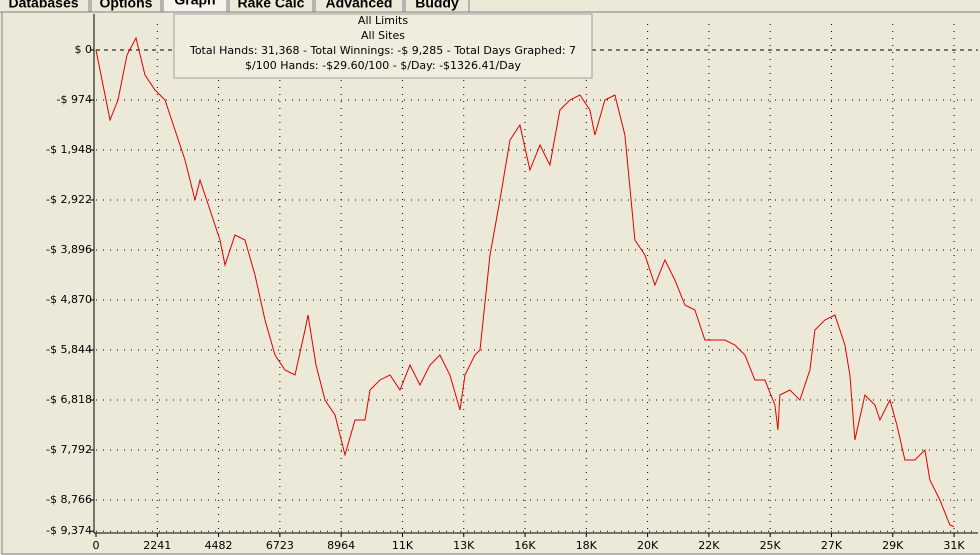  I want to click on tab-label: Databases, so click(43, 5).